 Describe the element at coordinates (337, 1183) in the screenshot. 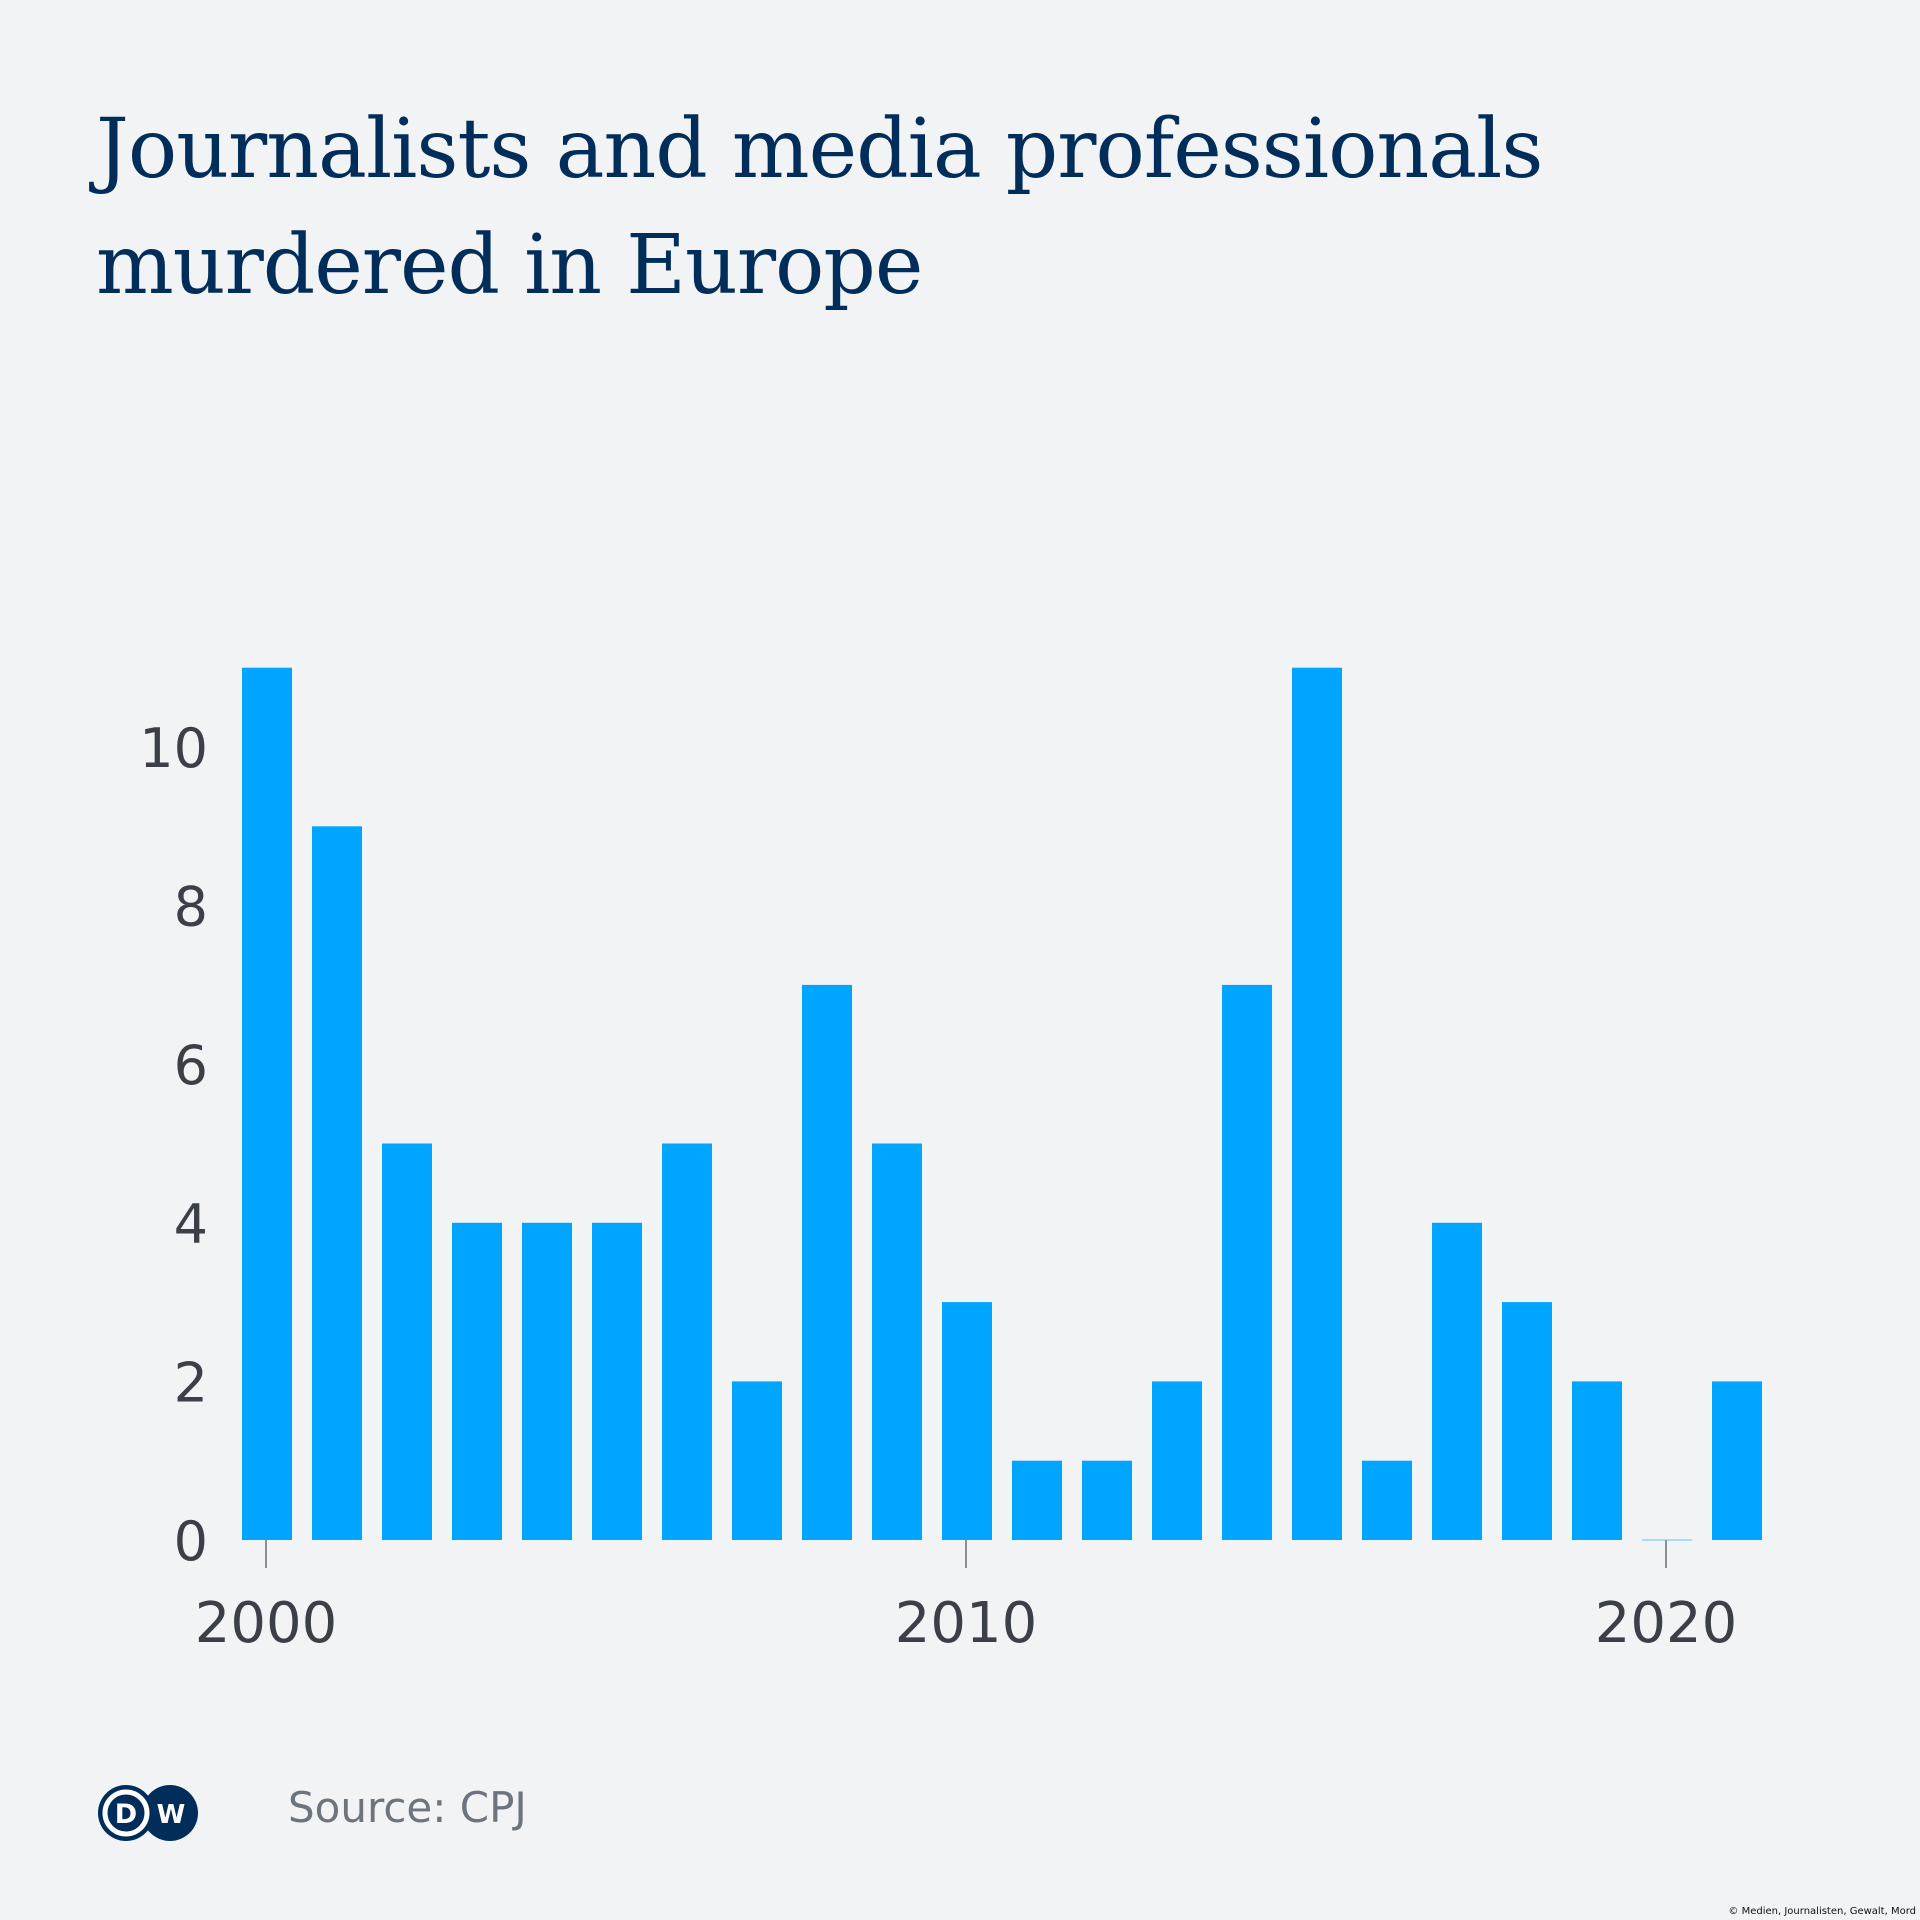

I see `bar-2001` at that location.